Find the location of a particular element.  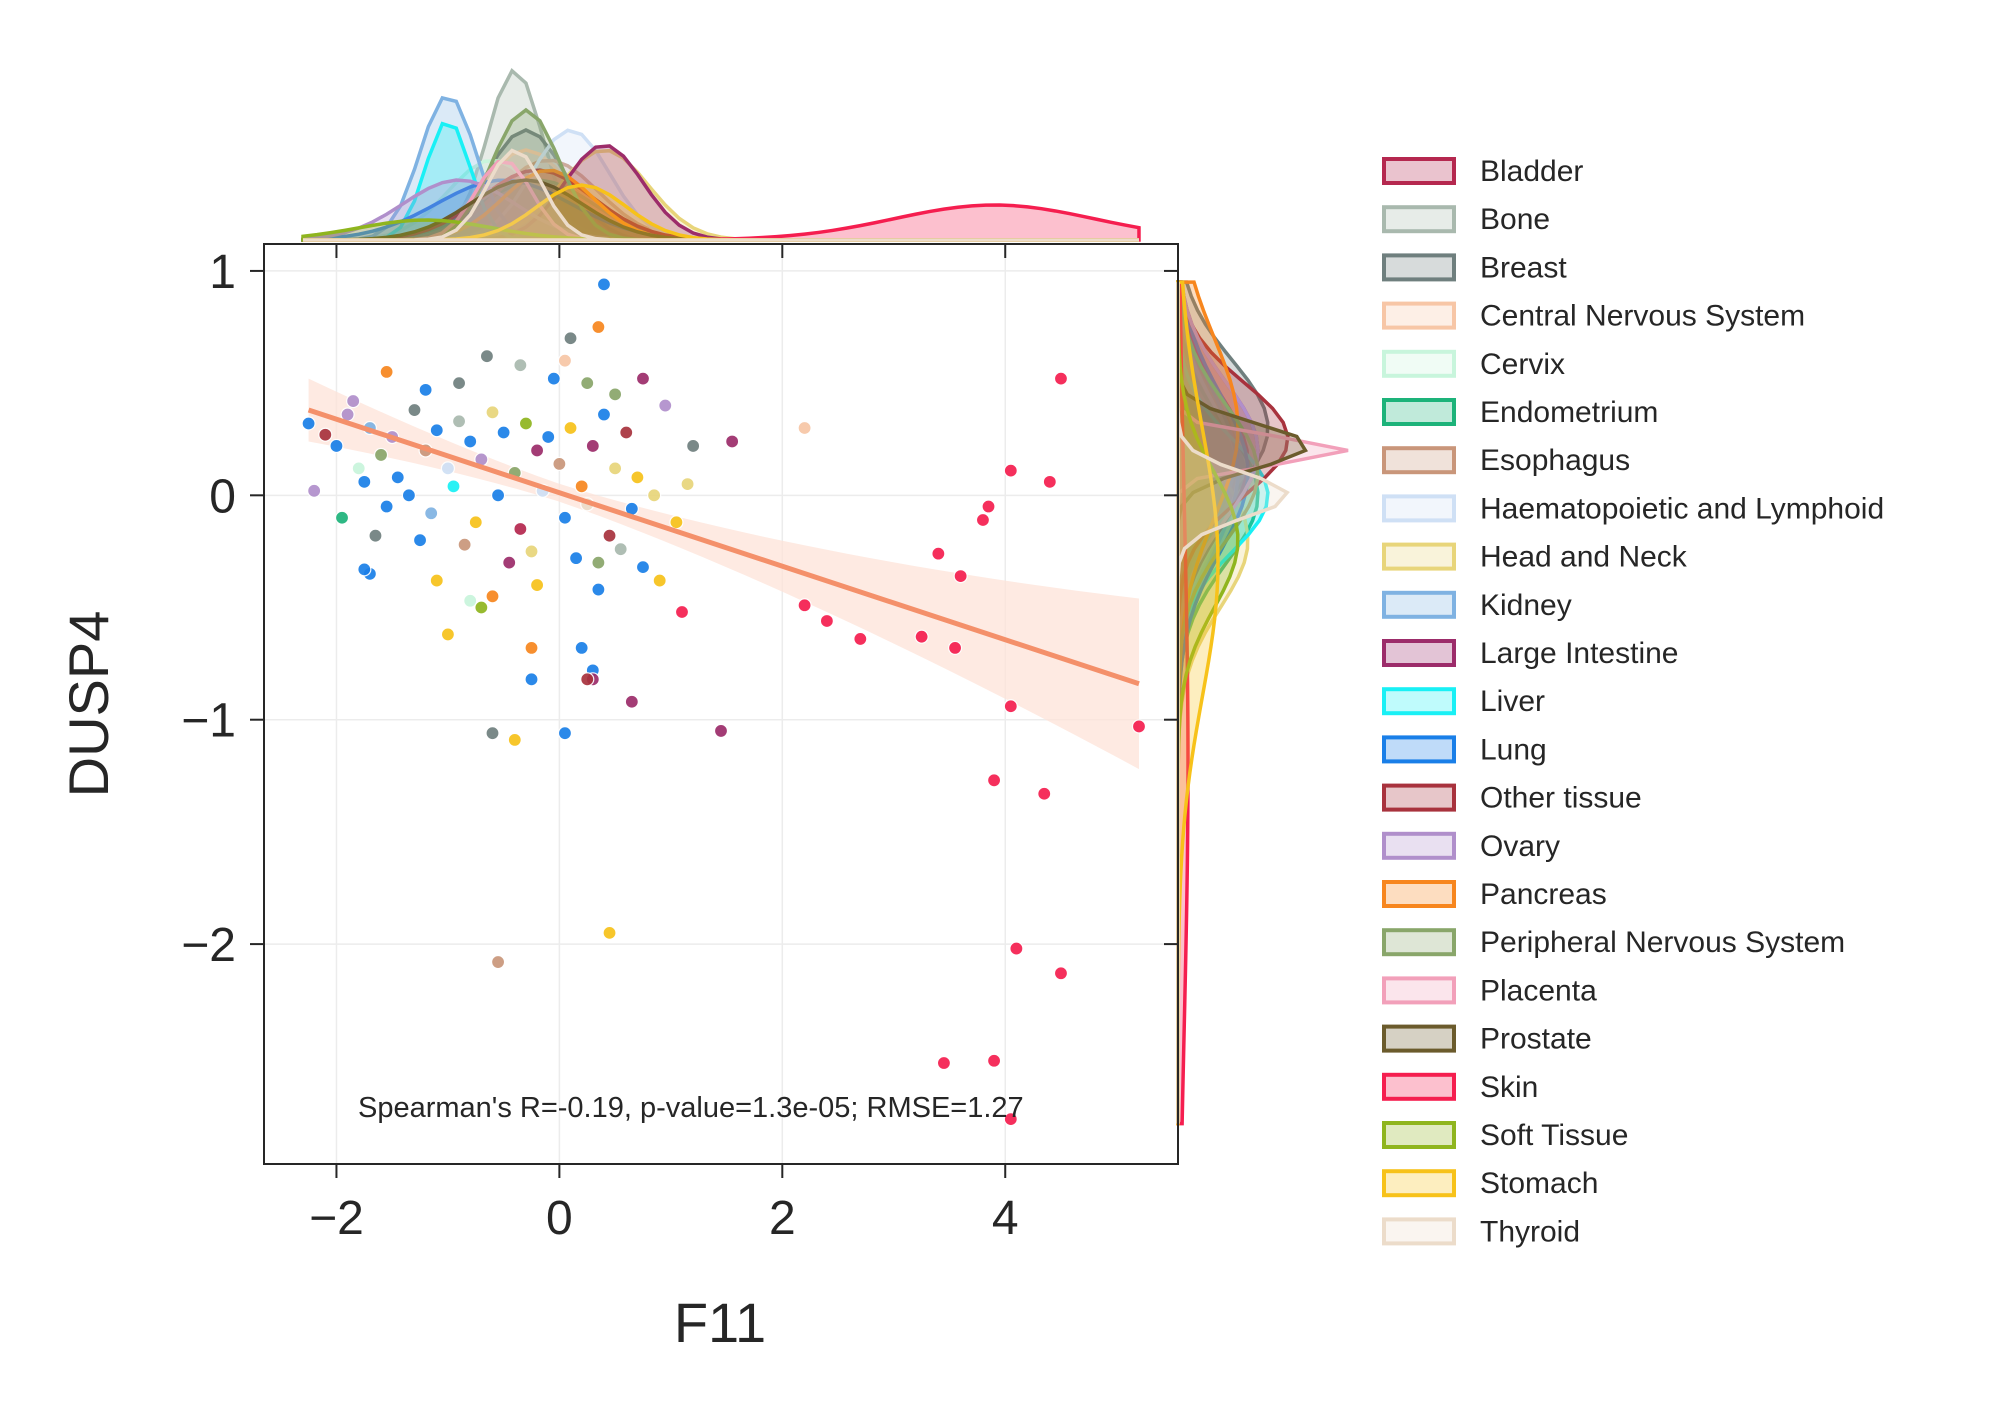

legend-item: Central Nervous System is located at coordinates (1593, 316).